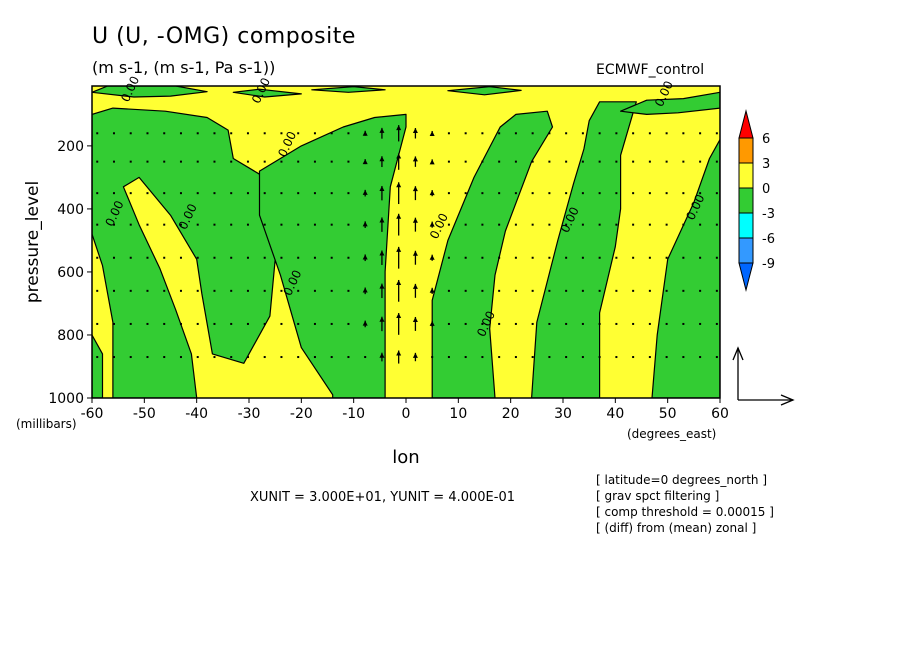 This screenshot has width=904, height=654. What do you see at coordinates (184, 67) in the screenshot?
I see `chart-units-subtitle: (m s-1, (m s-1, Pa s-1))` at bounding box center [184, 67].